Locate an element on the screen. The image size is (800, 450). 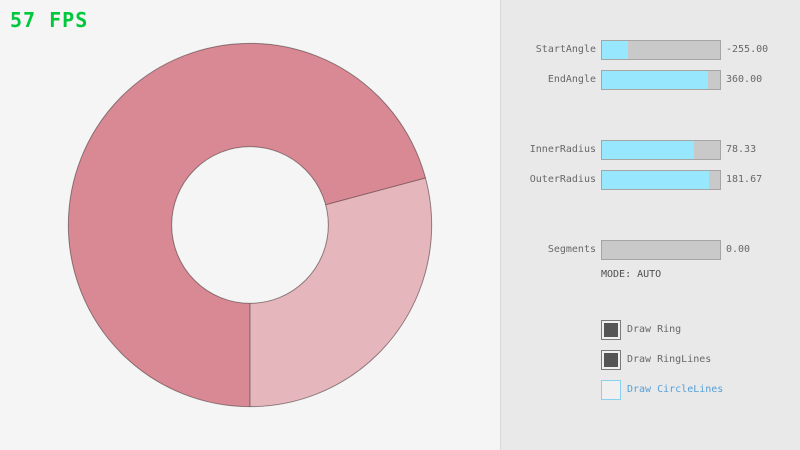
start-angle-slider-row: StartAngle -255.00 is located at coordinates (650, 50).